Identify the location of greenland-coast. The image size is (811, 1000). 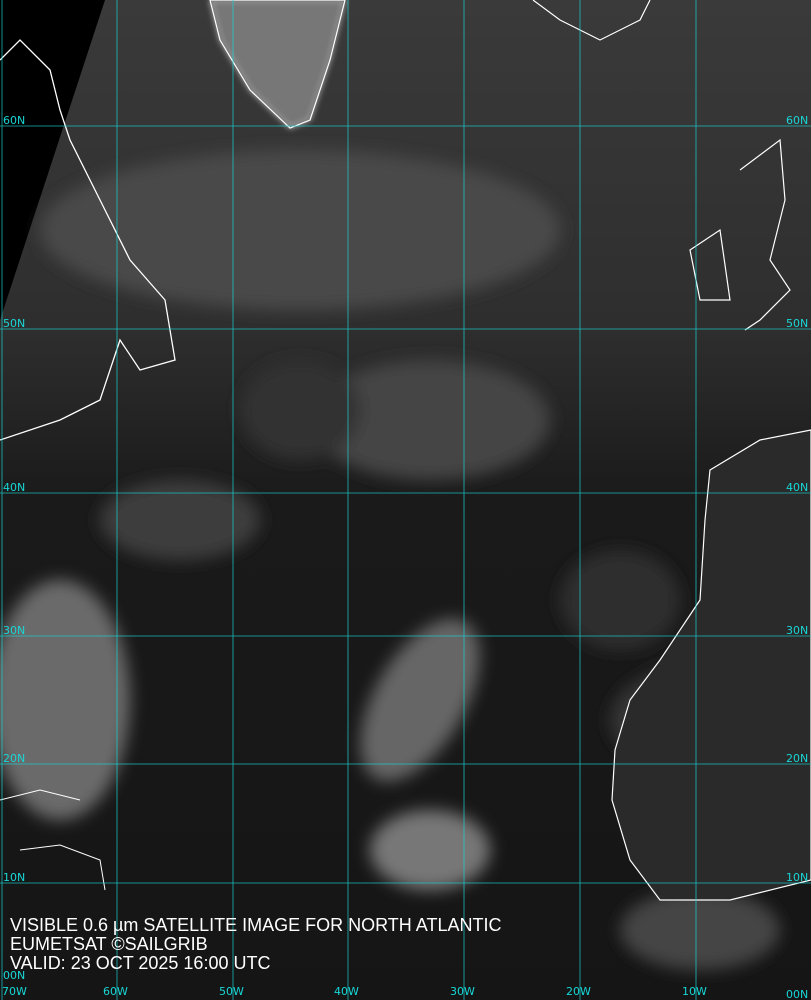
(277, 64).